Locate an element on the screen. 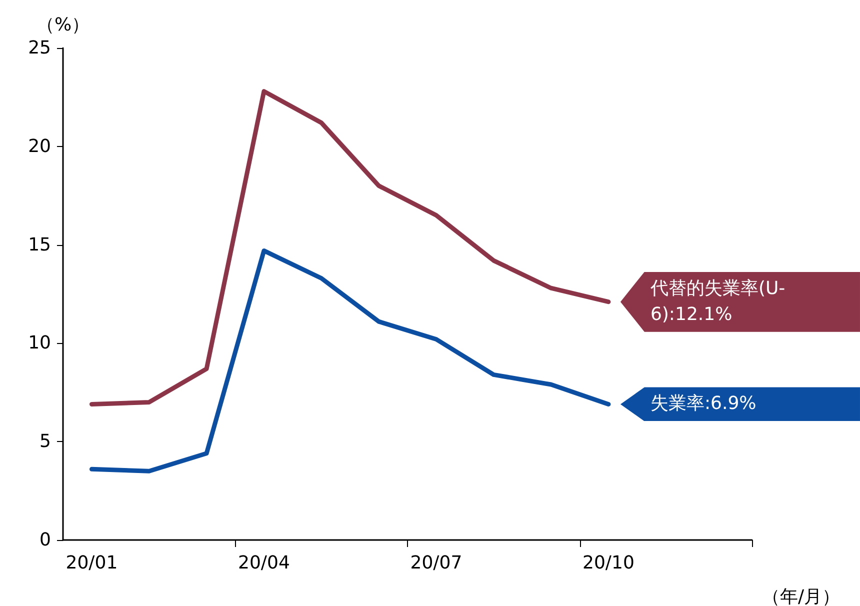  label-tag: 代替的失業率(U-6):12.1% is located at coordinates (740, 302).